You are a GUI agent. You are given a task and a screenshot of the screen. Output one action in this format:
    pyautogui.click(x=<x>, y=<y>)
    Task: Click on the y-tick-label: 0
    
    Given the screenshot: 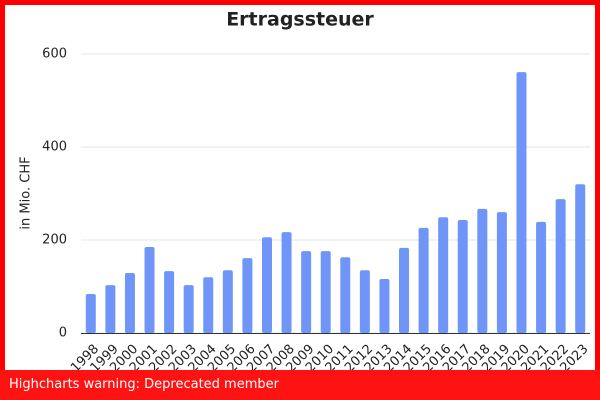 What is the action you would take?
    pyautogui.click(x=63, y=333)
    